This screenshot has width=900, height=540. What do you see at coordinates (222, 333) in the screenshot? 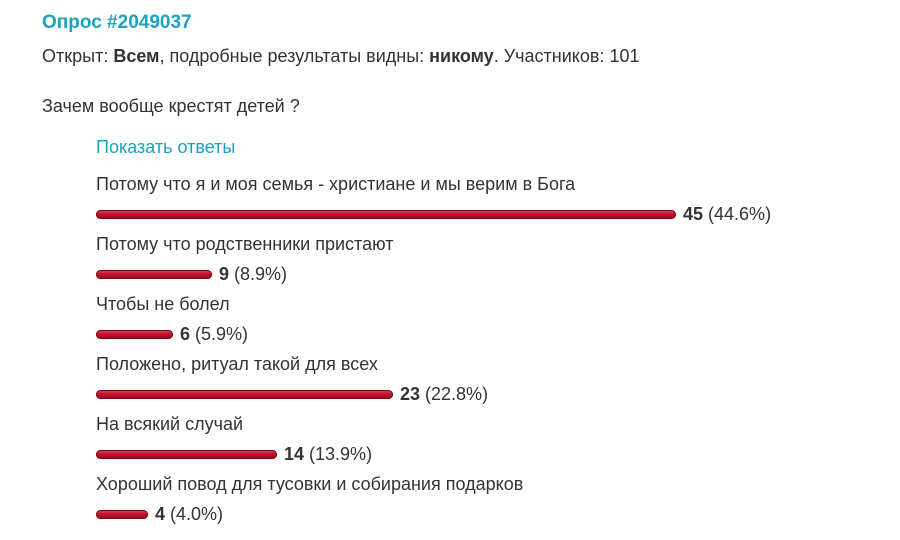
I see `answer-percent: (5.9%)` at bounding box center [222, 333].